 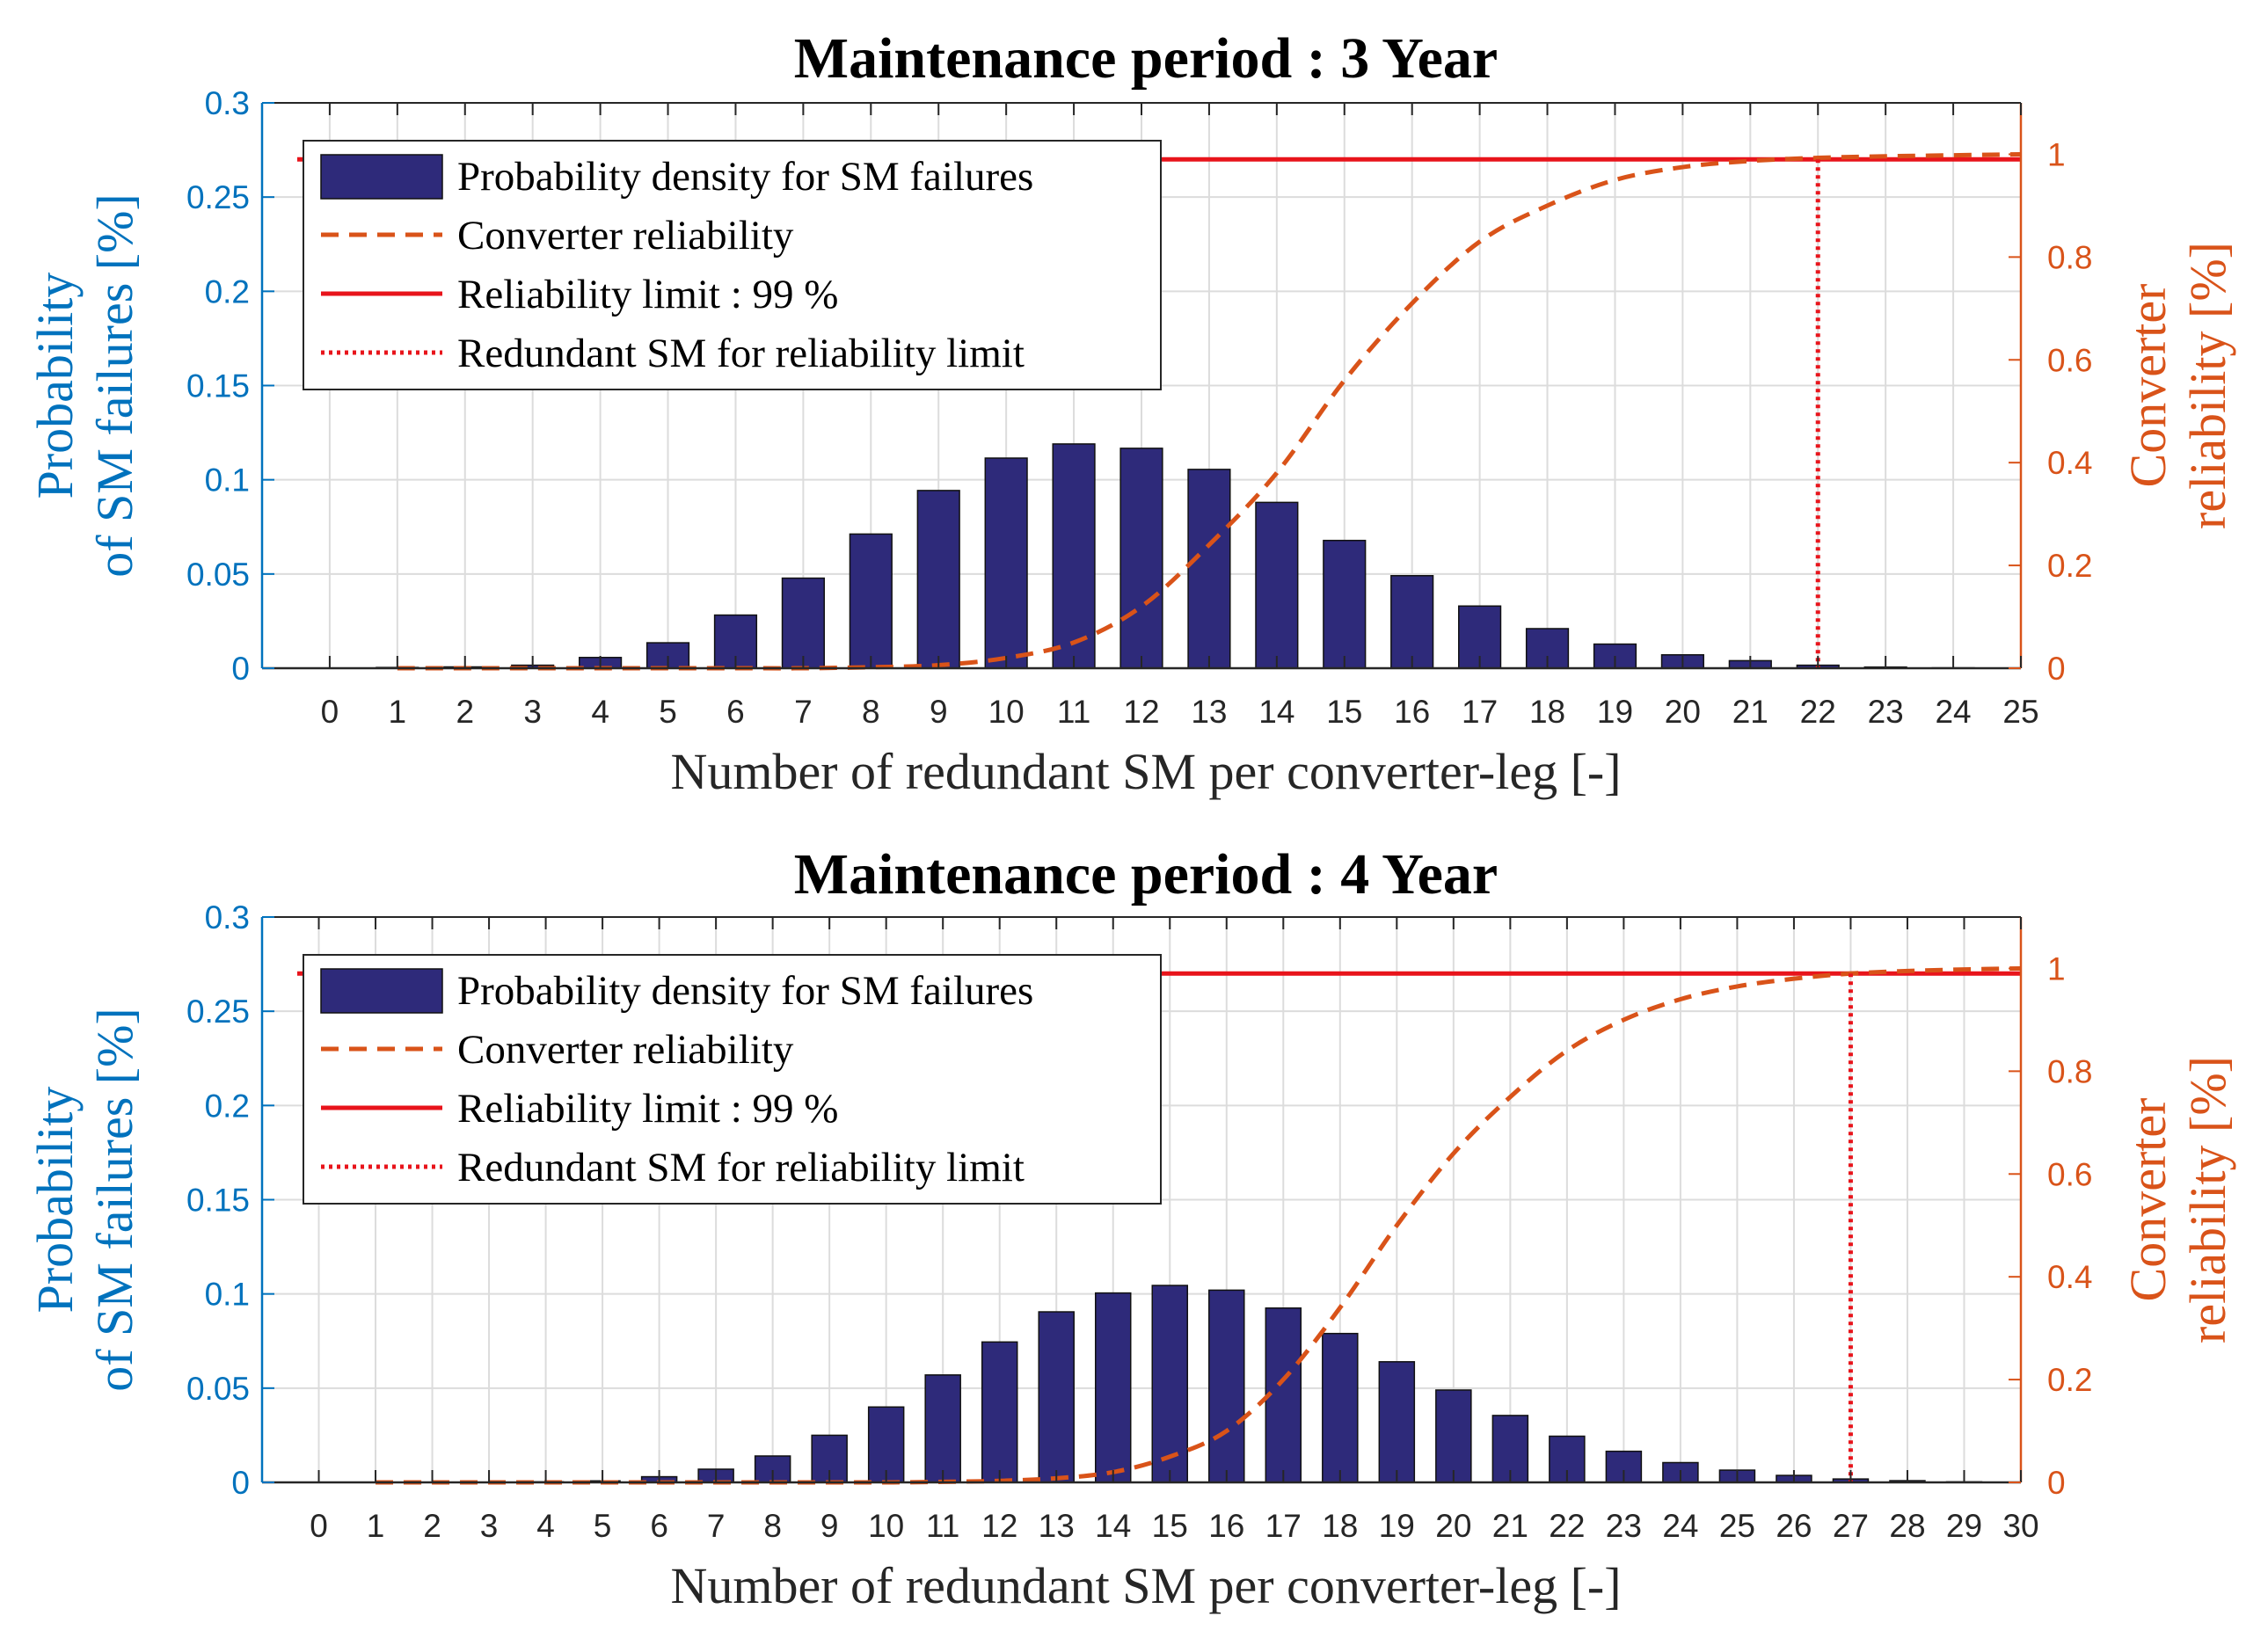 What do you see at coordinates (745, 177) in the screenshot?
I see `legend-label-0: Probability density for SM failures` at bounding box center [745, 177].